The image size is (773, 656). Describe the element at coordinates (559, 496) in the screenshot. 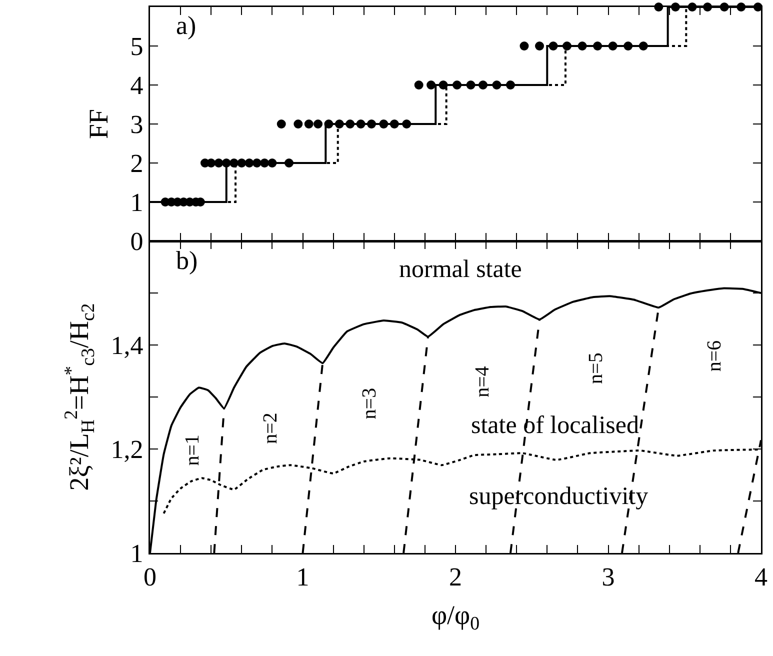

I see `annotation: superconductivity` at that location.